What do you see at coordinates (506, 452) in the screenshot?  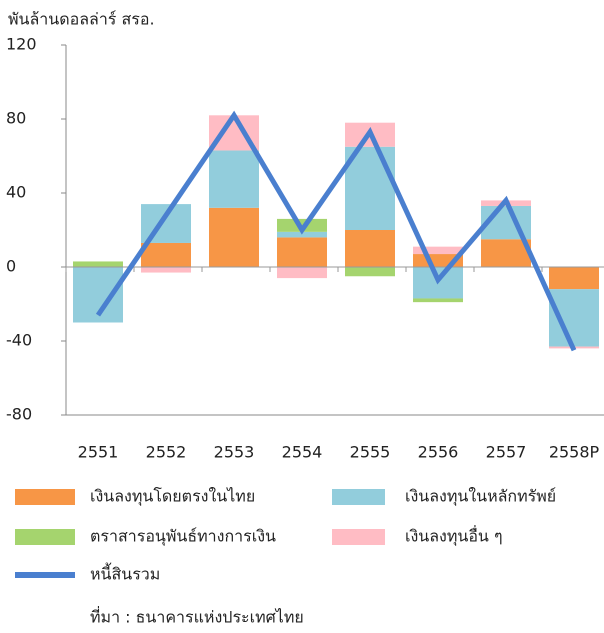 I see `x-tick-label: 2557` at bounding box center [506, 452].